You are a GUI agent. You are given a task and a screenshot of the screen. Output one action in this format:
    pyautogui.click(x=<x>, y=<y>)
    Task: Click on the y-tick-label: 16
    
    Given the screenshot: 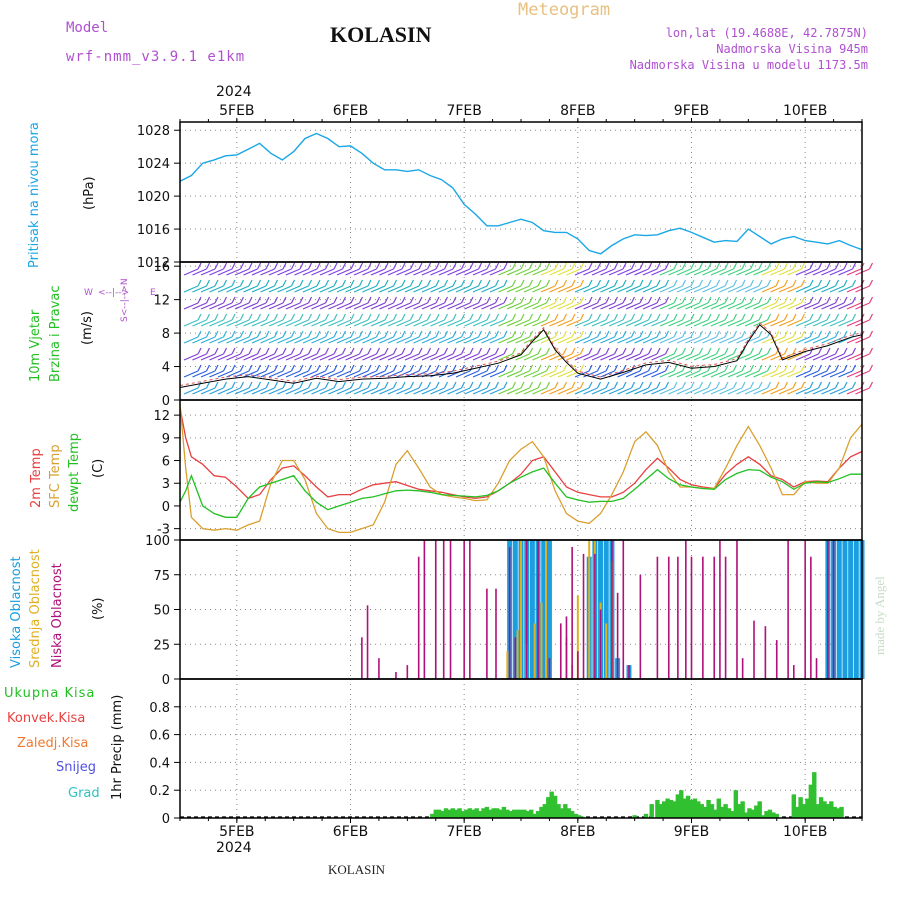 What is the action you would take?
    pyautogui.click(x=161, y=267)
    